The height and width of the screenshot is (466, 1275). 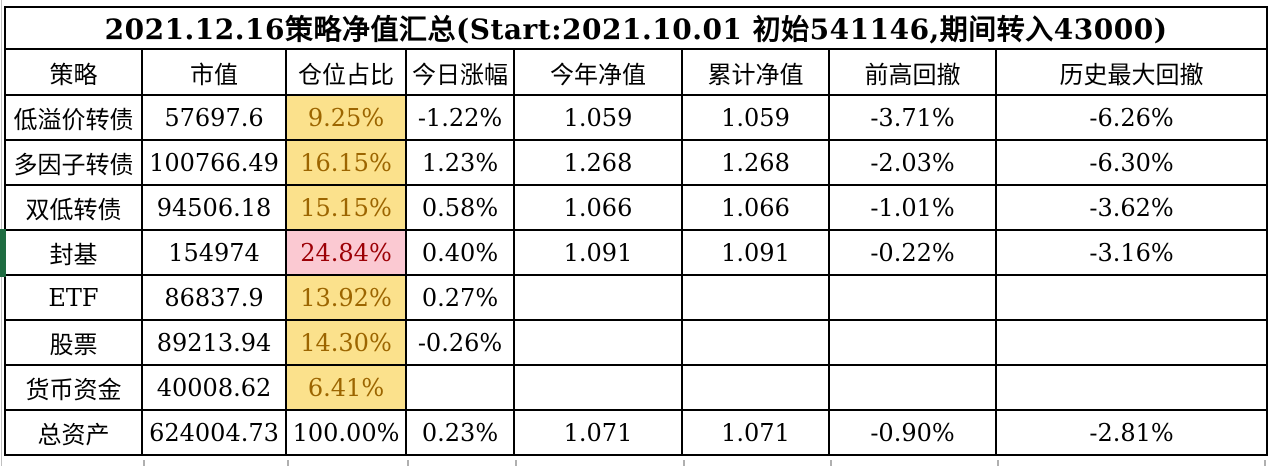 I want to click on cell-position-ratio: 14.30%, so click(x=346, y=342).